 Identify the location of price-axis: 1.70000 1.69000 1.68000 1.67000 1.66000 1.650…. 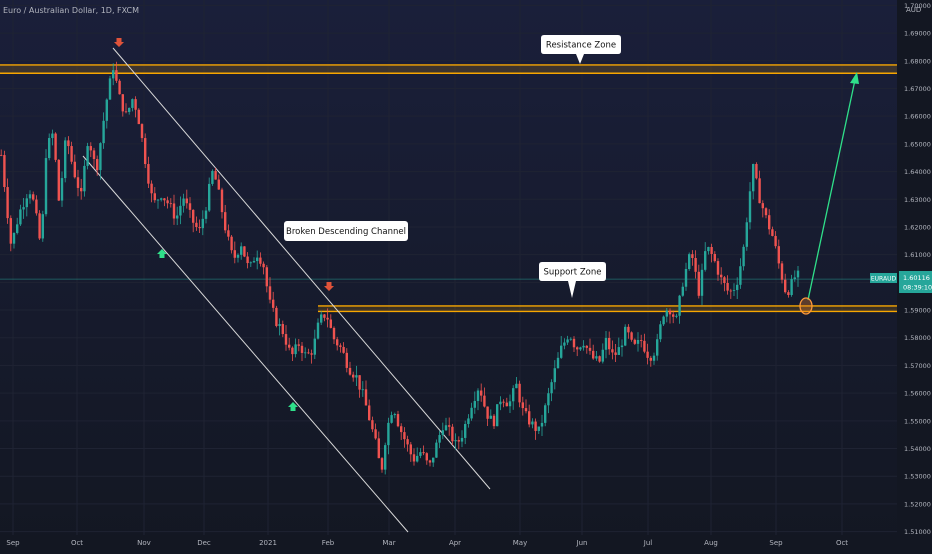
(901, 269).